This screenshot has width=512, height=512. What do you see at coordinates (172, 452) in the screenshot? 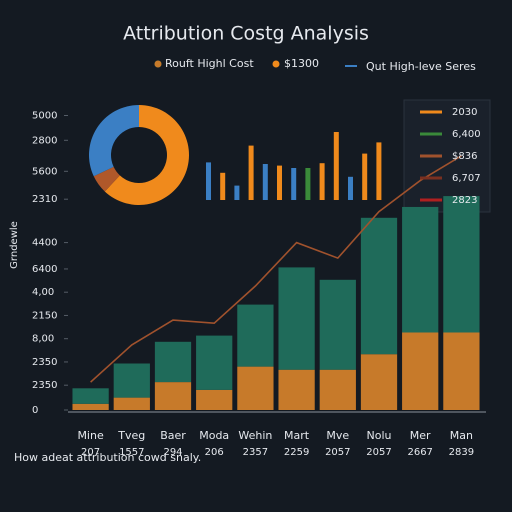
I see `x-tick-sublabel: 294` at bounding box center [172, 452].